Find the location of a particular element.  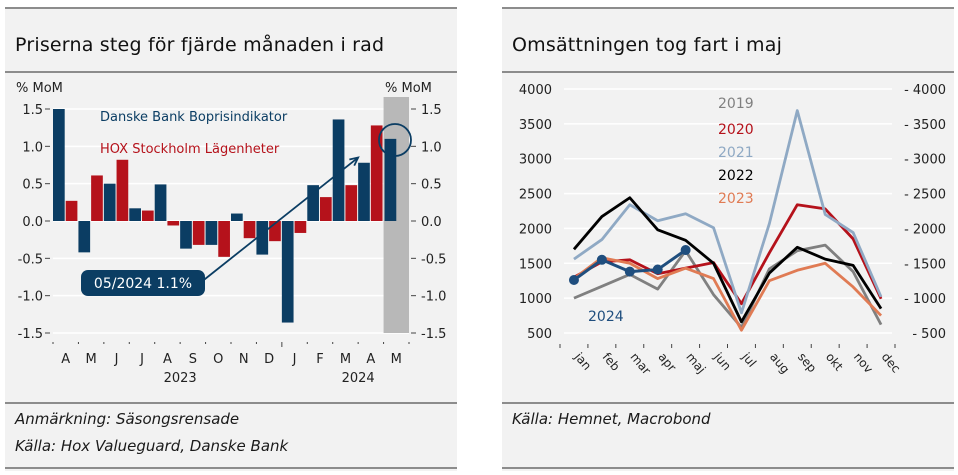

right-note-1: Källa: Hemnet, Macrobond is located at coordinates (611, 419).